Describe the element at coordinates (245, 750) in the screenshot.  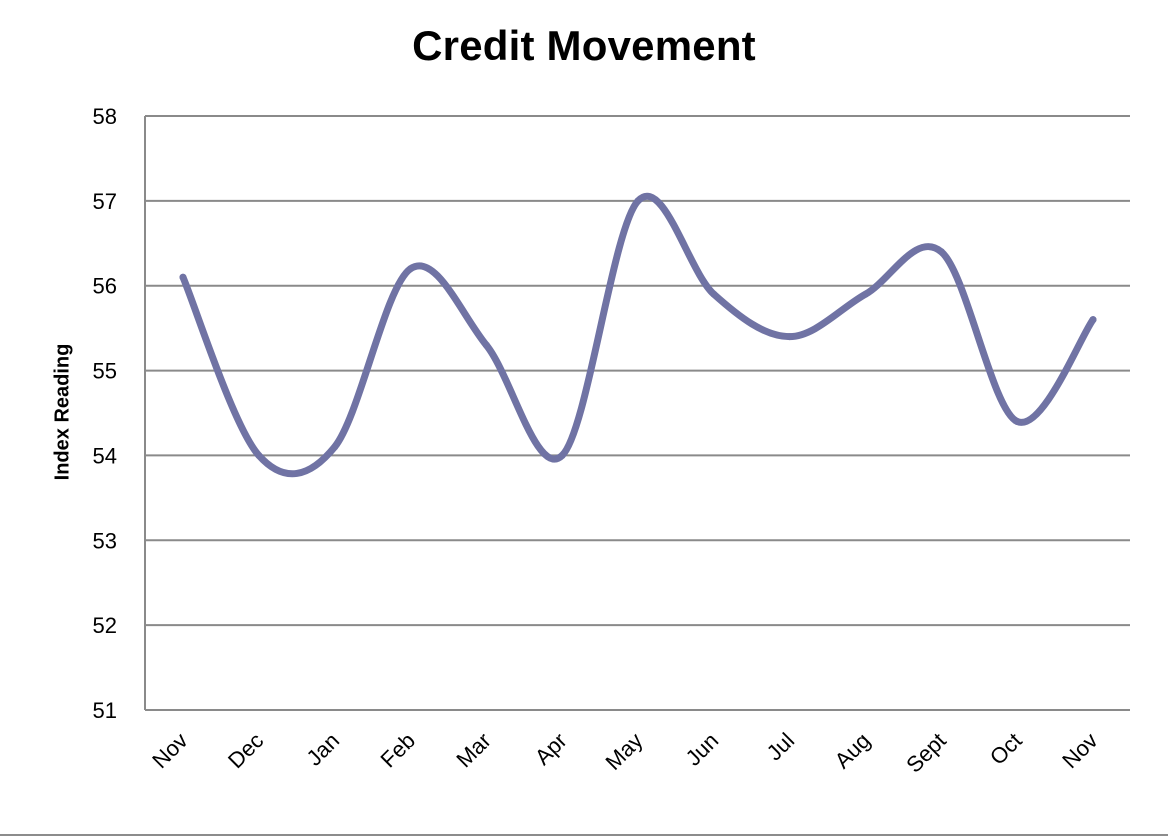
I see `x-tick-label: Dec` at that location.